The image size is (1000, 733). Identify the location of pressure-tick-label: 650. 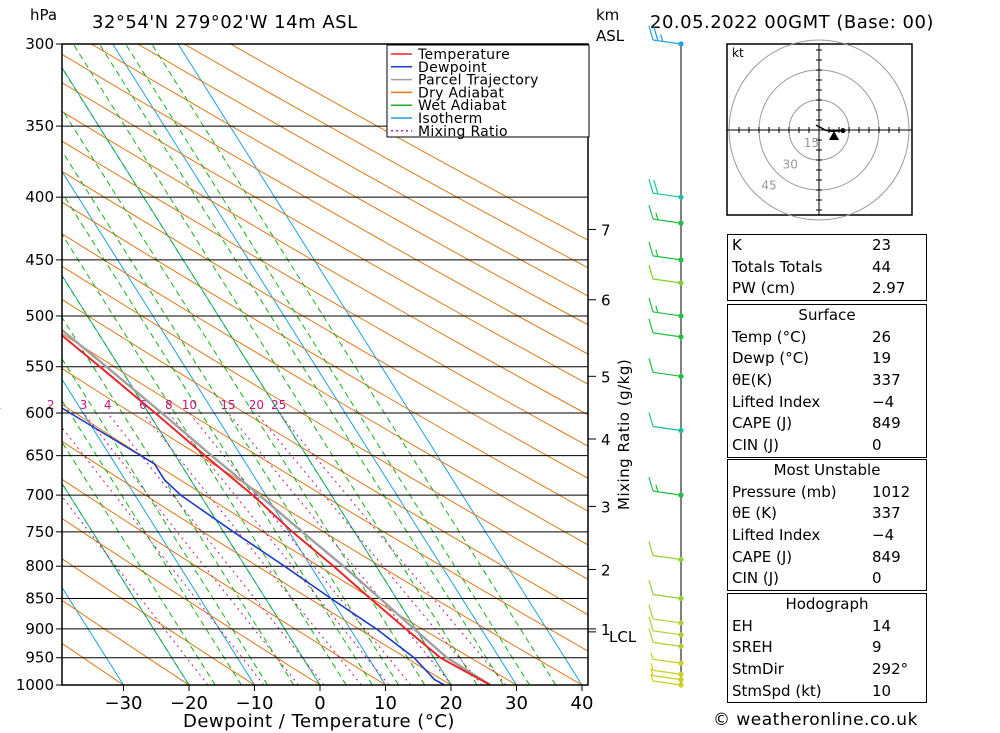
(39, 456).